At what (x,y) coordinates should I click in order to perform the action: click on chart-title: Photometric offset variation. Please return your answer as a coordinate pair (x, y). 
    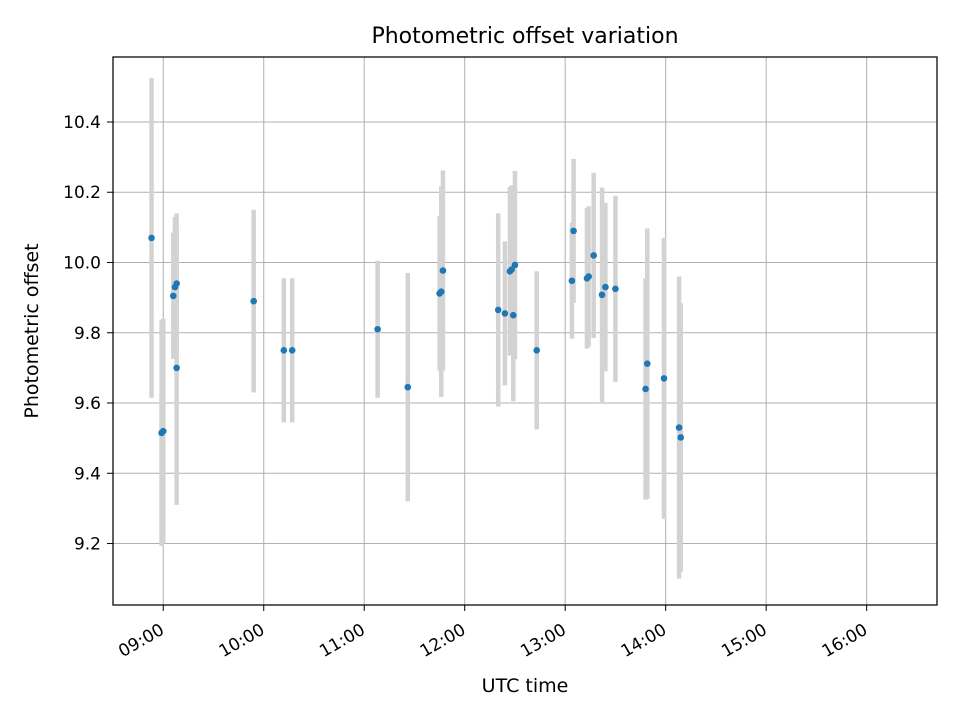
    Looking at the image, I should click on (524, 36).